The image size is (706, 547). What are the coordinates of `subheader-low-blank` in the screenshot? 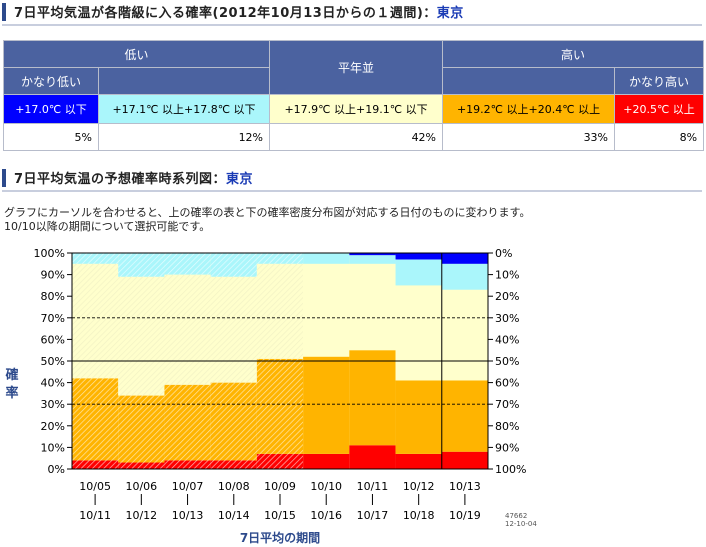 It's located at (184, 81).